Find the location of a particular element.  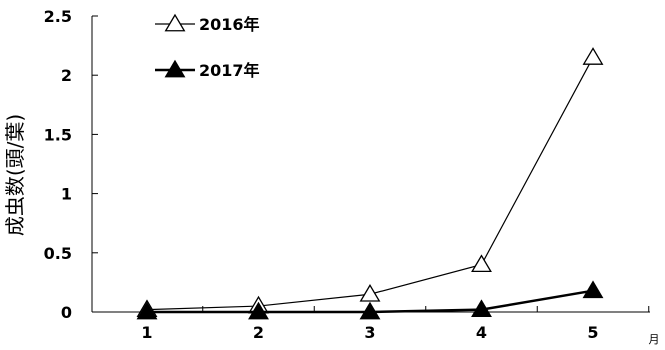

y-tick-label: 1 is located at coordinates (66, 194).